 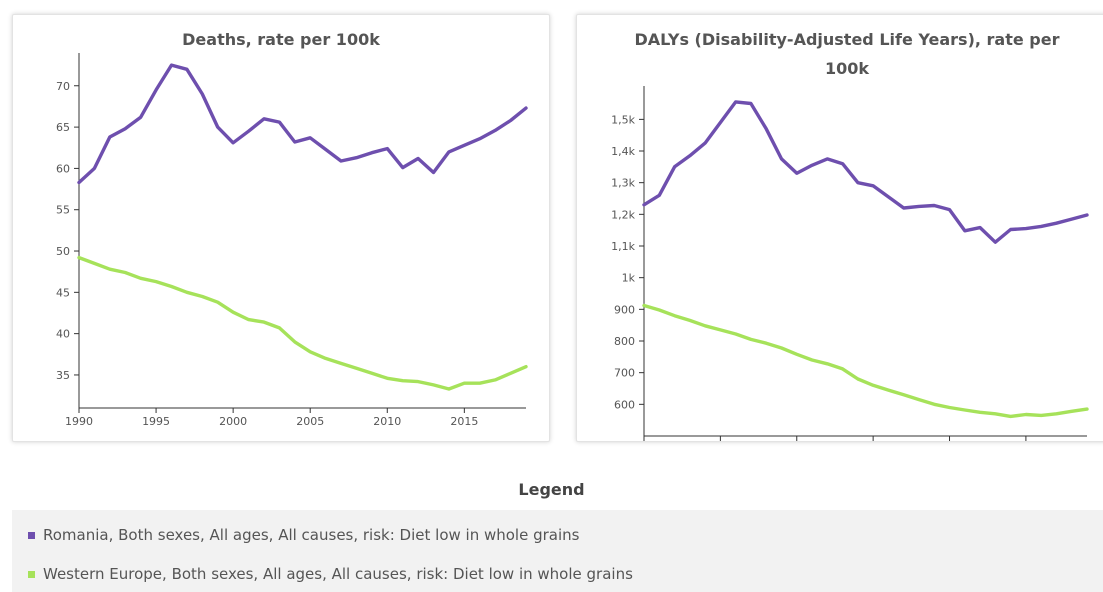 I want to click on y-tick-label: 700, so click(x=624, y=373).